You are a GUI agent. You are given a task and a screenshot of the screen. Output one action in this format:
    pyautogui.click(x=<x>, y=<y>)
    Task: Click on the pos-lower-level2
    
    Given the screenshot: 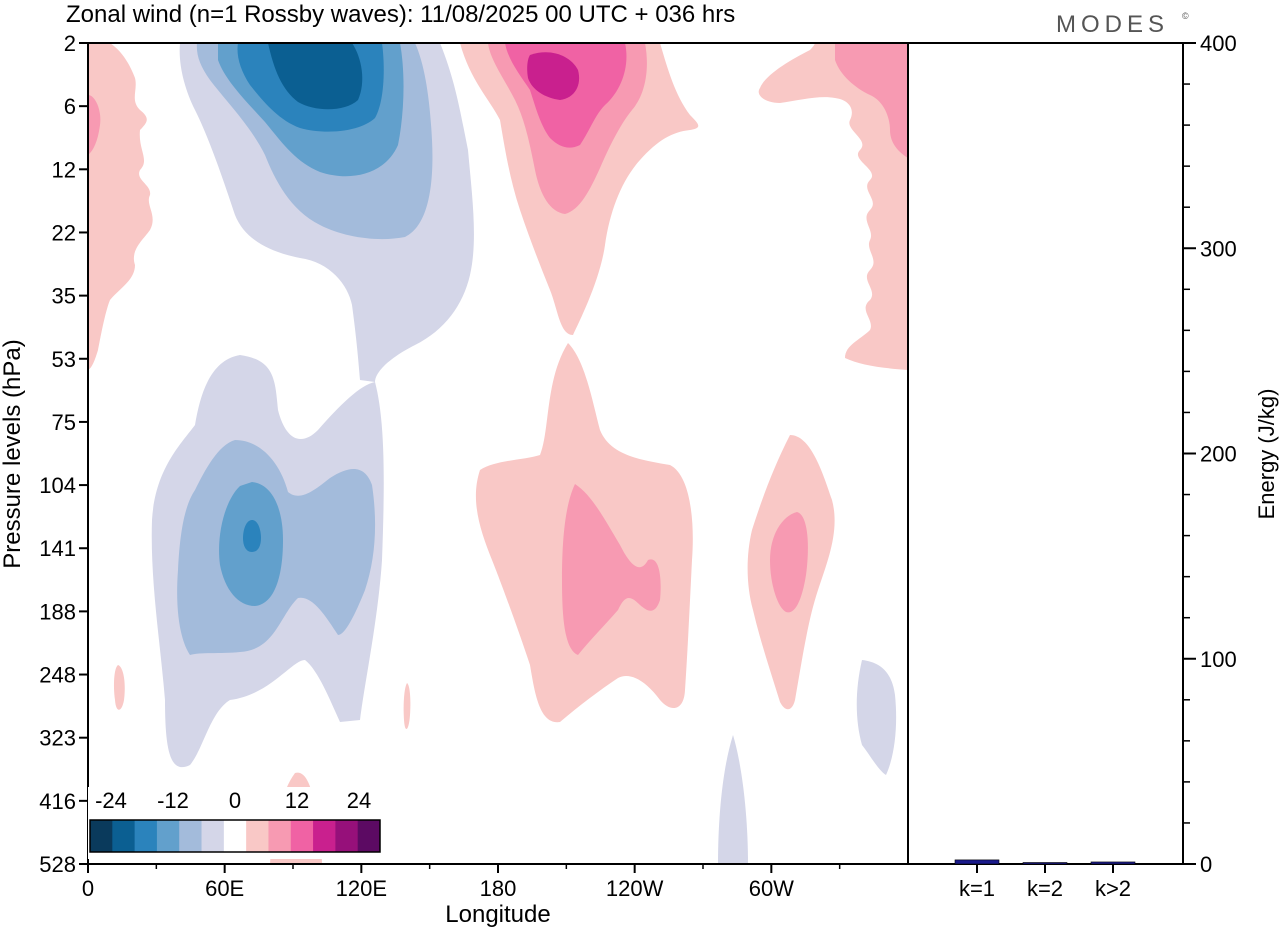 What is the action you would take?
    pyautogui.click(x=611, y=569)
    